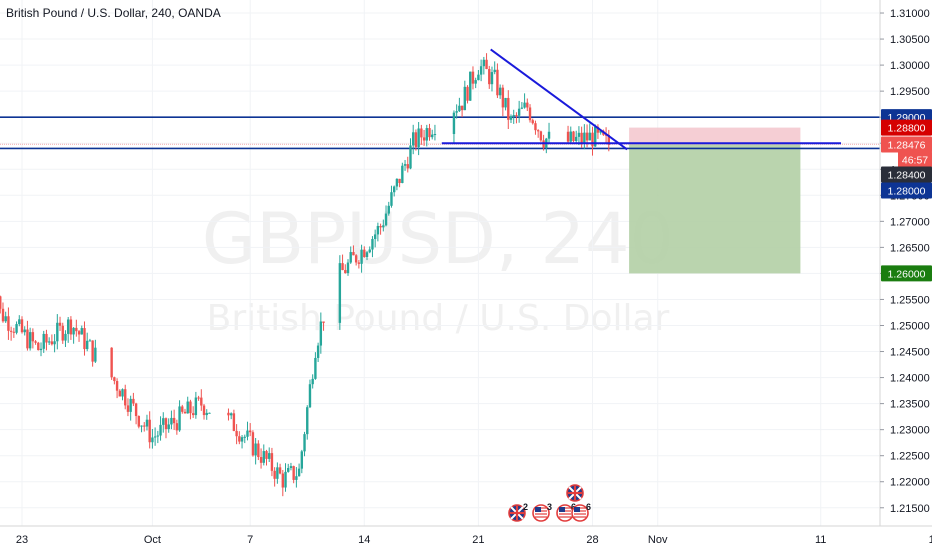 This screenshot has width=932, height=550. Describe the element at coordinates (364, 540) in the screenshot. I see `time-tick-label: 14` at that location.